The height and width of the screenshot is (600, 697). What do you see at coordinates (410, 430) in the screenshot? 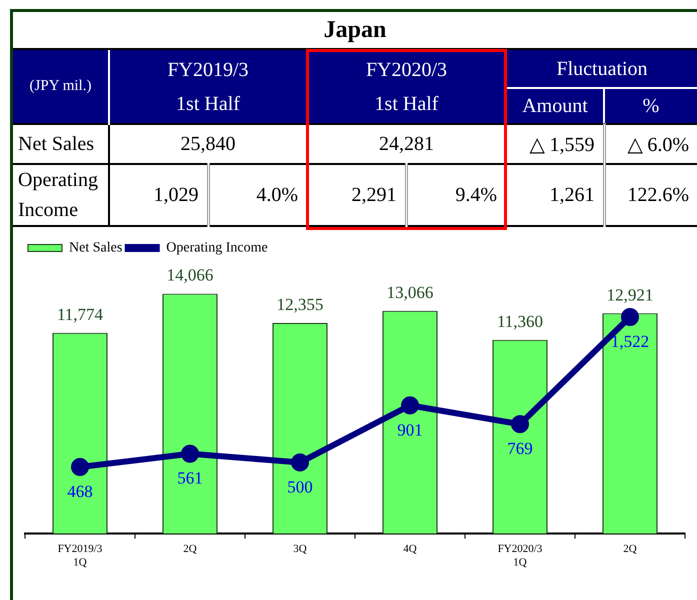
I see `data-label: 901` at bounding box center [410, 430].